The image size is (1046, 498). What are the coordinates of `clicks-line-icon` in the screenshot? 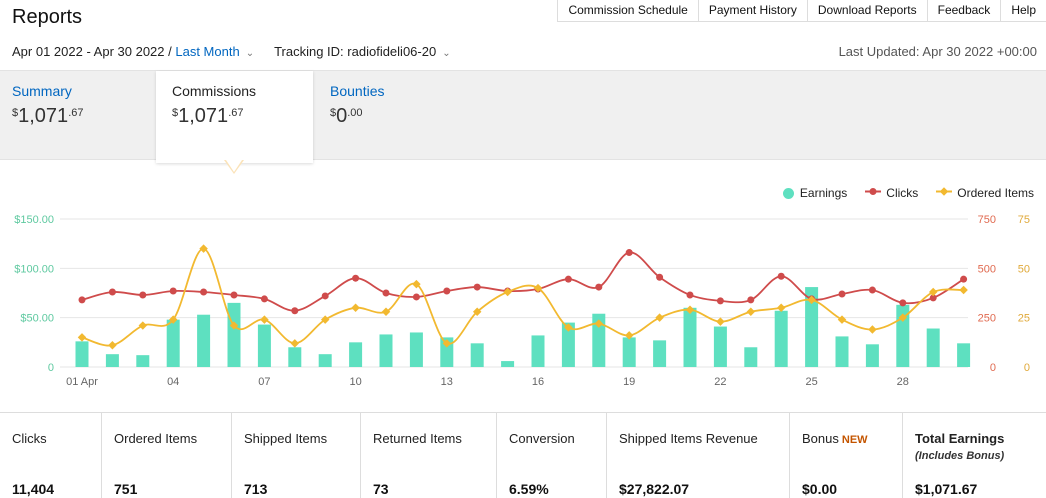 It's located at (873, 193).